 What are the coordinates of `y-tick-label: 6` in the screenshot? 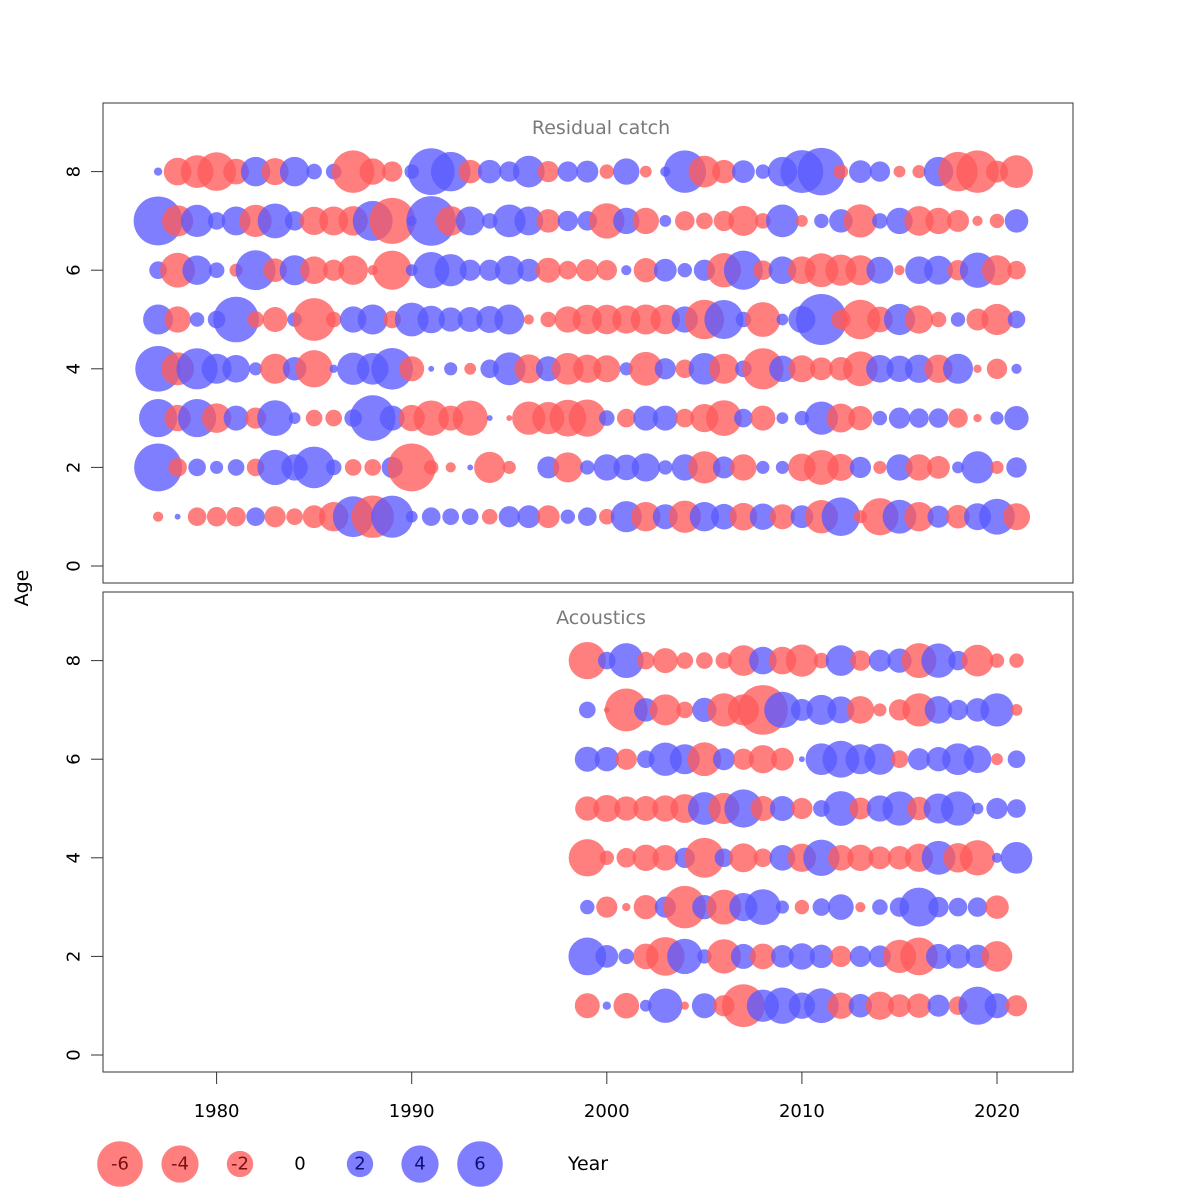 It's located at (74, 758).